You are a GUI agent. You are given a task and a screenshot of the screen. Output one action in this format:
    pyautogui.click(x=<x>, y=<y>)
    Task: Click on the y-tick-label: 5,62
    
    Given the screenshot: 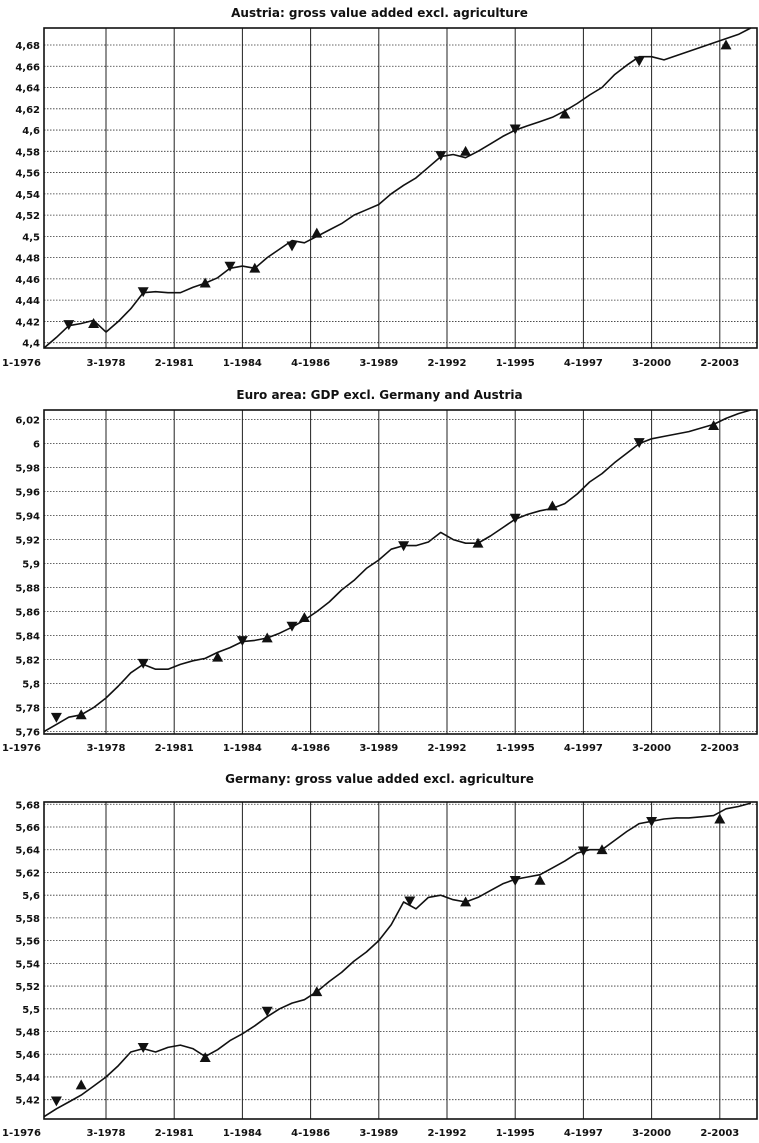 What is the action you would take?
    pyautogui.click(x=27, y=873)
    